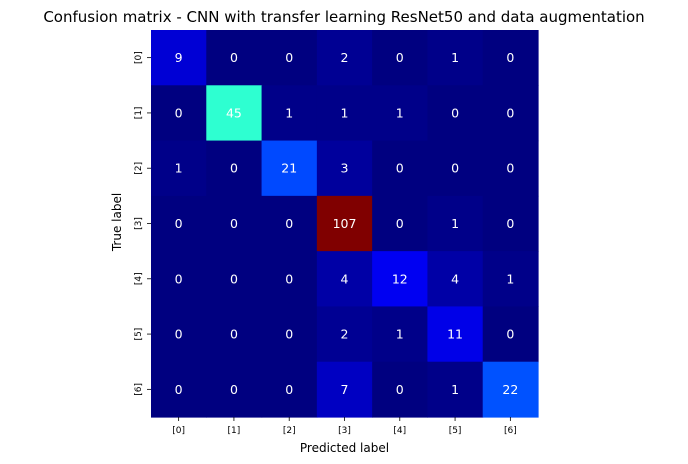  I want to click on cell-value-label: 7, so click(345, 389).